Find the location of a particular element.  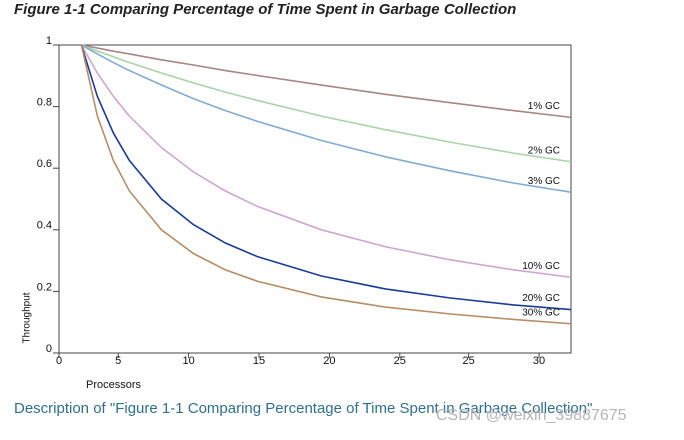

x-tick-label: 15 is located at coordinates (259, 361).